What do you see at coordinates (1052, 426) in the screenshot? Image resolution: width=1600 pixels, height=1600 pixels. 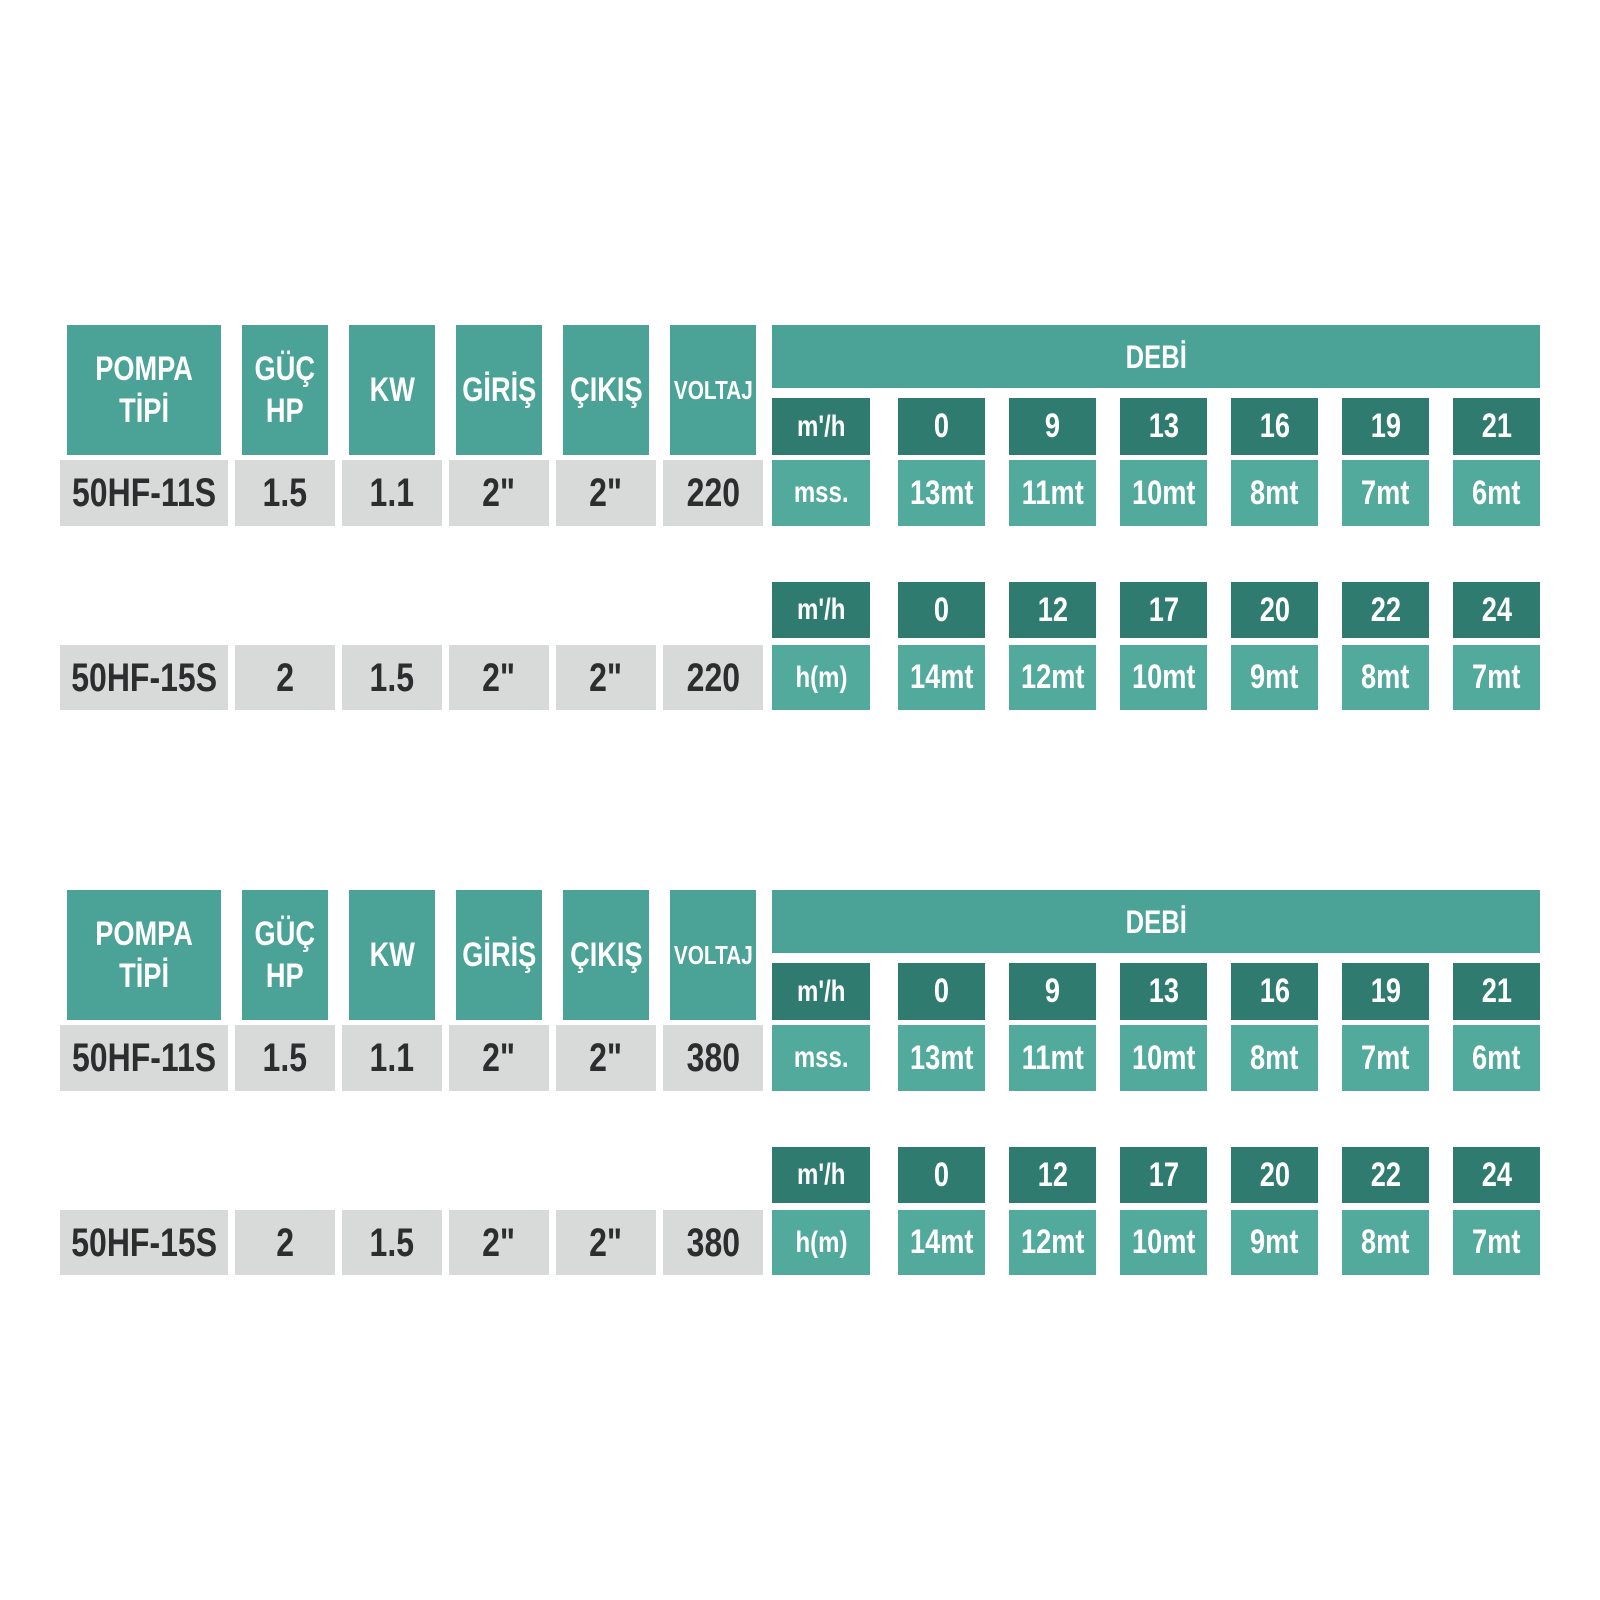 I see `flow-value-cell: 9` at bounding box center [1052, 426].